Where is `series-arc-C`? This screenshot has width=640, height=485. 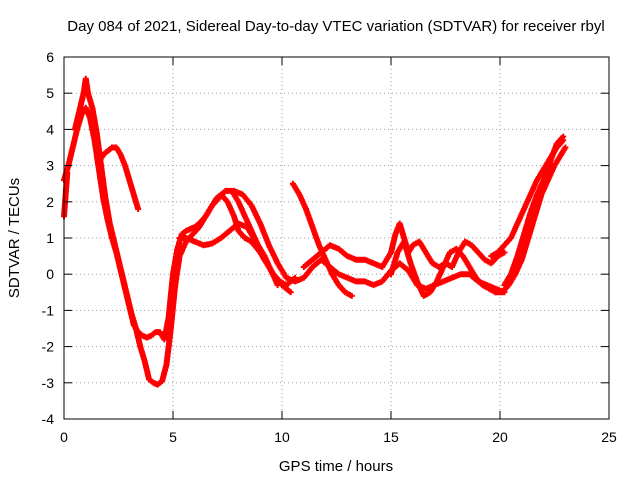 series-arc-C is located at coordinates (118, 178).